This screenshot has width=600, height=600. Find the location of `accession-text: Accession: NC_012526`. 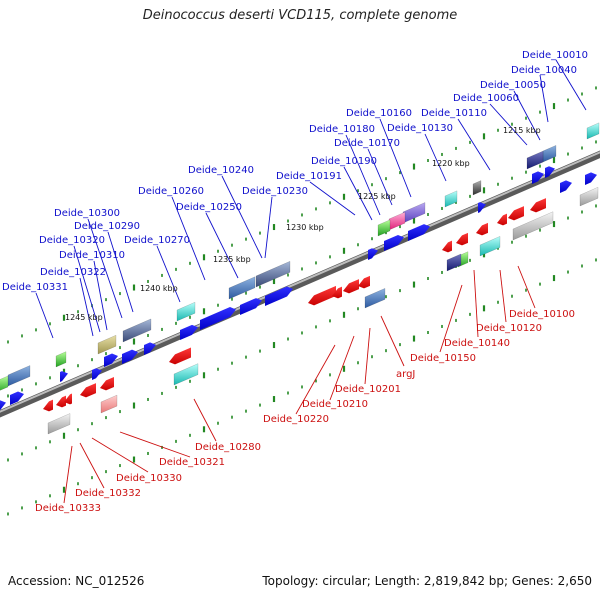

accession-text: Accession: NC_012526 is located at coordinates (76, 581).